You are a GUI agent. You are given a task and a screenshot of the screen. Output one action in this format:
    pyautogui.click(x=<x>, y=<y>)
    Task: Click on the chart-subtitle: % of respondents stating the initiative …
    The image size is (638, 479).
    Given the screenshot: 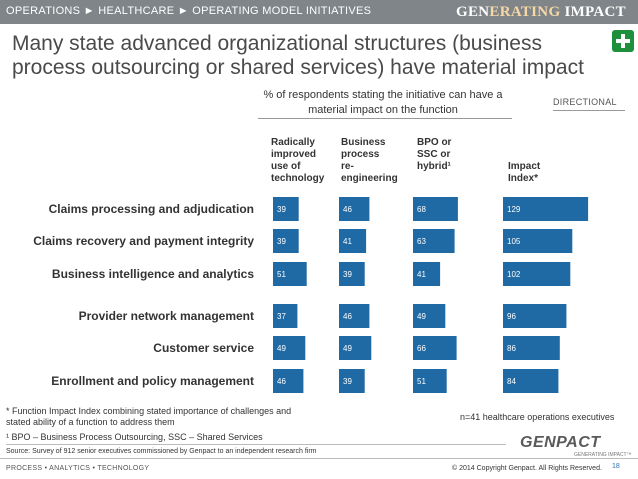 What is the action you would take?
    pyautogui.click(x=383, y=102)
    